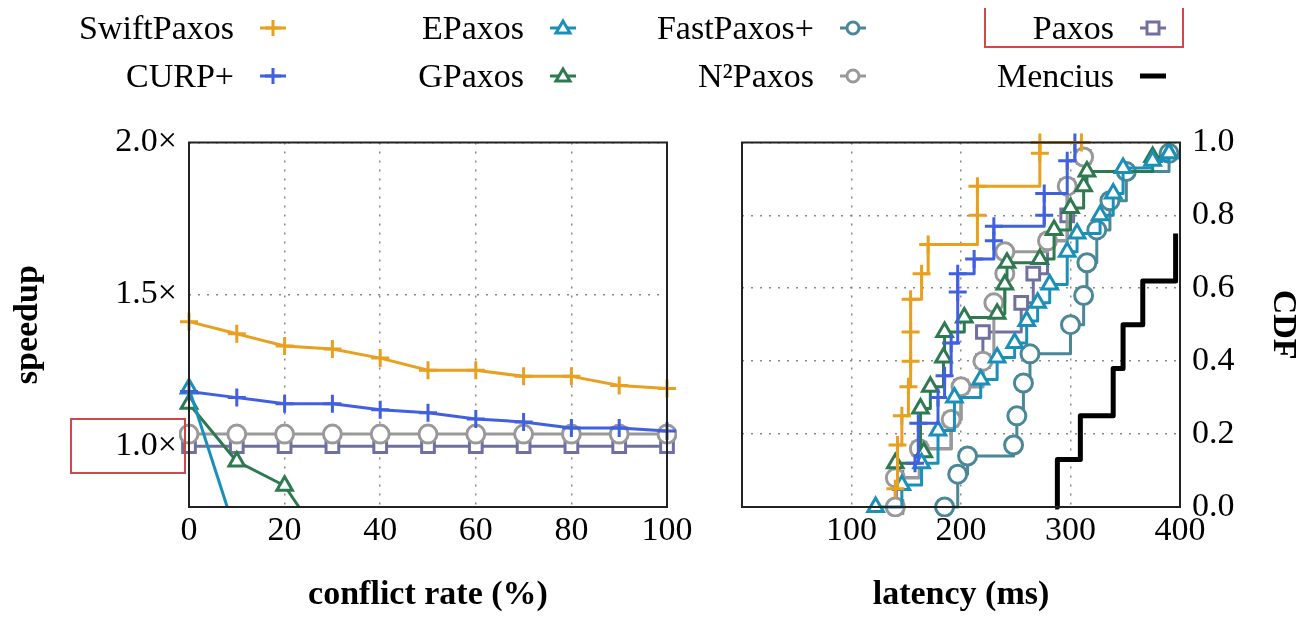 The image size is (1311, 624). I want to click on x-tick-label: 40, so click(380, 529).